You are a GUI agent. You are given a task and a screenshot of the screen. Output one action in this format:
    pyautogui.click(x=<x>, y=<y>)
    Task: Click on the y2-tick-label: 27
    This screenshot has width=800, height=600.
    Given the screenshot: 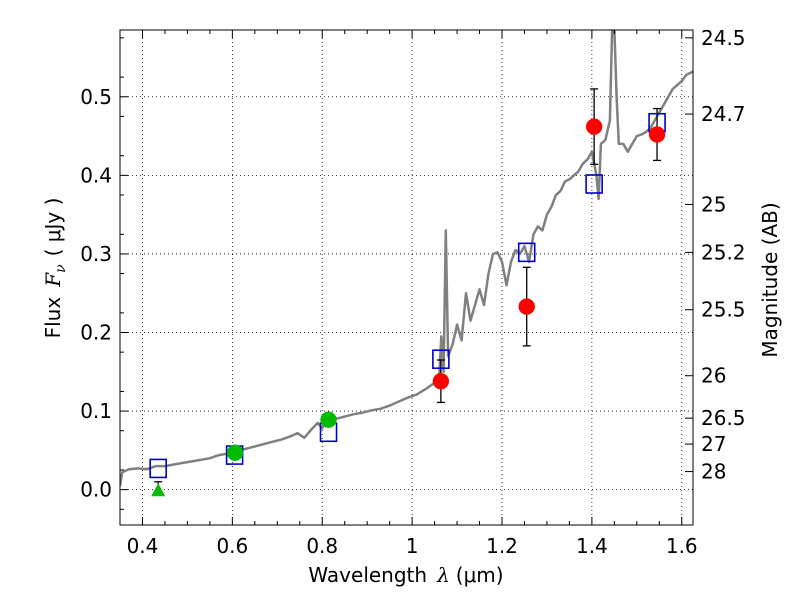 What is the action you would take?
    pyautogui.click(x=713, y=444)
    